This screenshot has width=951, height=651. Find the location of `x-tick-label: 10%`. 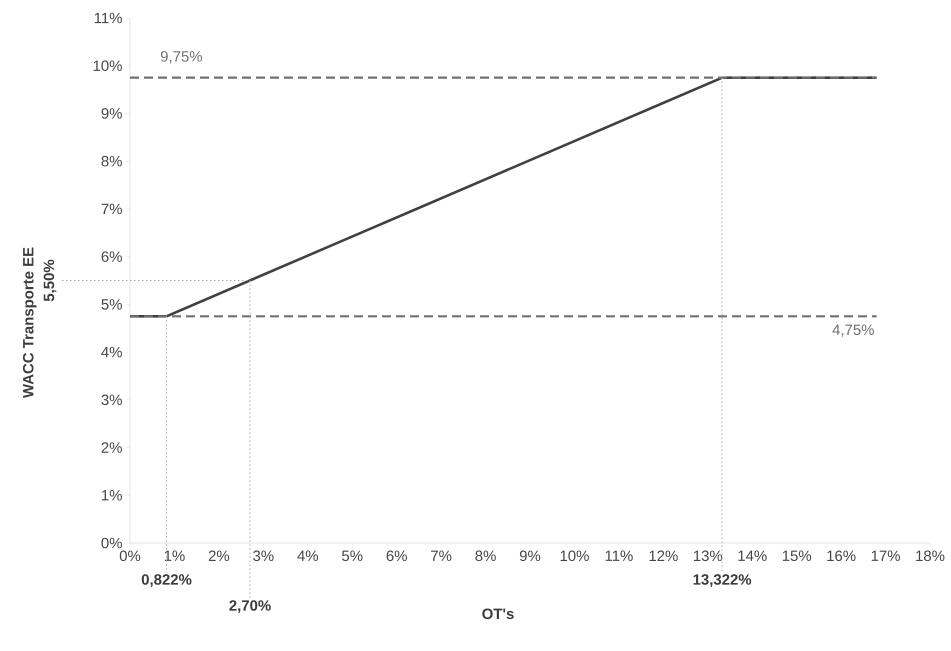

x-tick-label: 10% is located at coordinates (574, 556).